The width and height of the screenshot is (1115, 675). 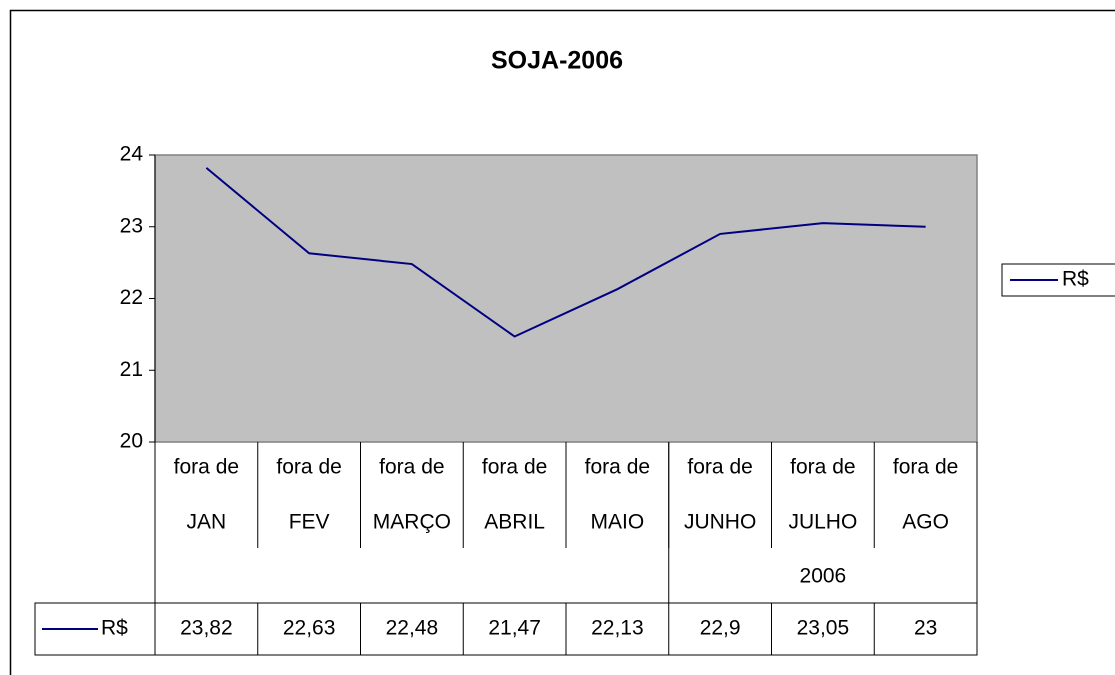 What do you see at coordinates (720, 628) in the screenshot?
I see `table-value: 22,9` at bounding box center [720, 628].